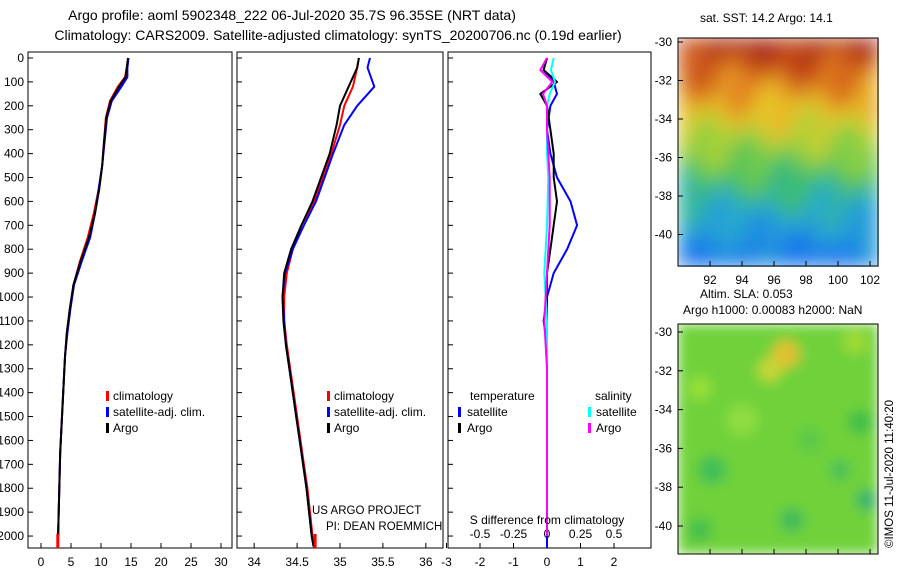  What do you see at coordinates (14, 273) in the screenshot?
I see `y-tick-label: 900` at bounding box center [14, 273].